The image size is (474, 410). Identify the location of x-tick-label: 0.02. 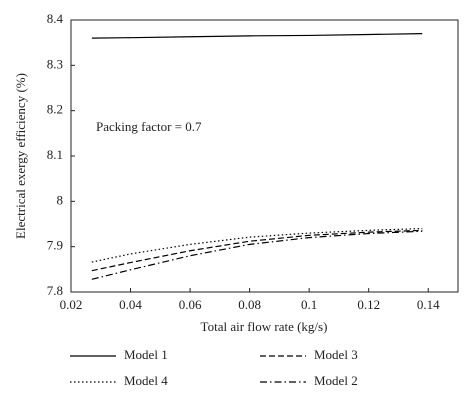
(71, 304).